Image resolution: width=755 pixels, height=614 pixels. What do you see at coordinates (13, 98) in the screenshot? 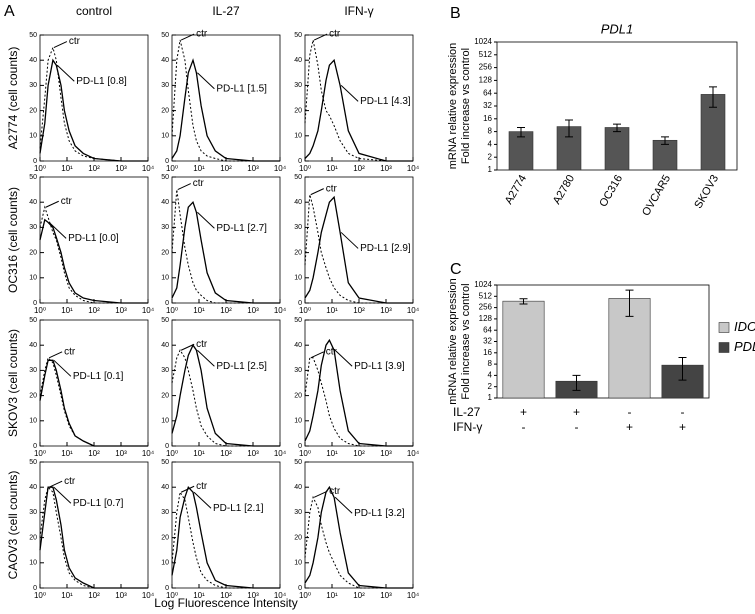
I see `row-label: A2774 (cell counts)` at bounding box center [13, 98].